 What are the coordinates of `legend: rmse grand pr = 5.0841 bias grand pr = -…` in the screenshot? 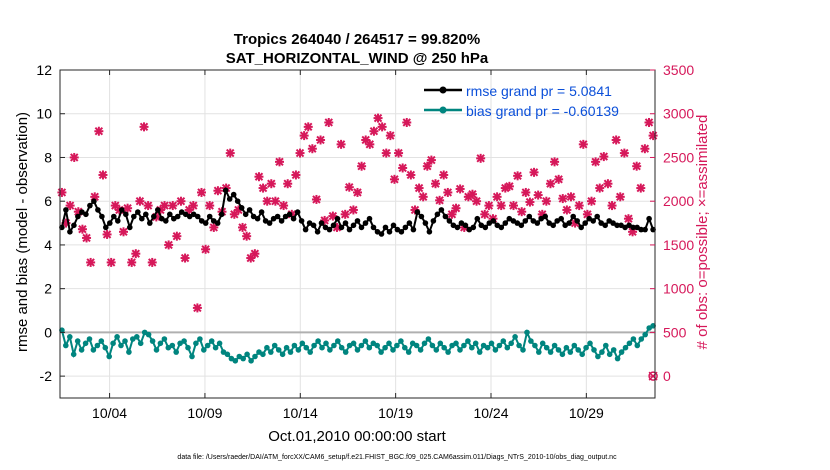 It's located at (521, 101).